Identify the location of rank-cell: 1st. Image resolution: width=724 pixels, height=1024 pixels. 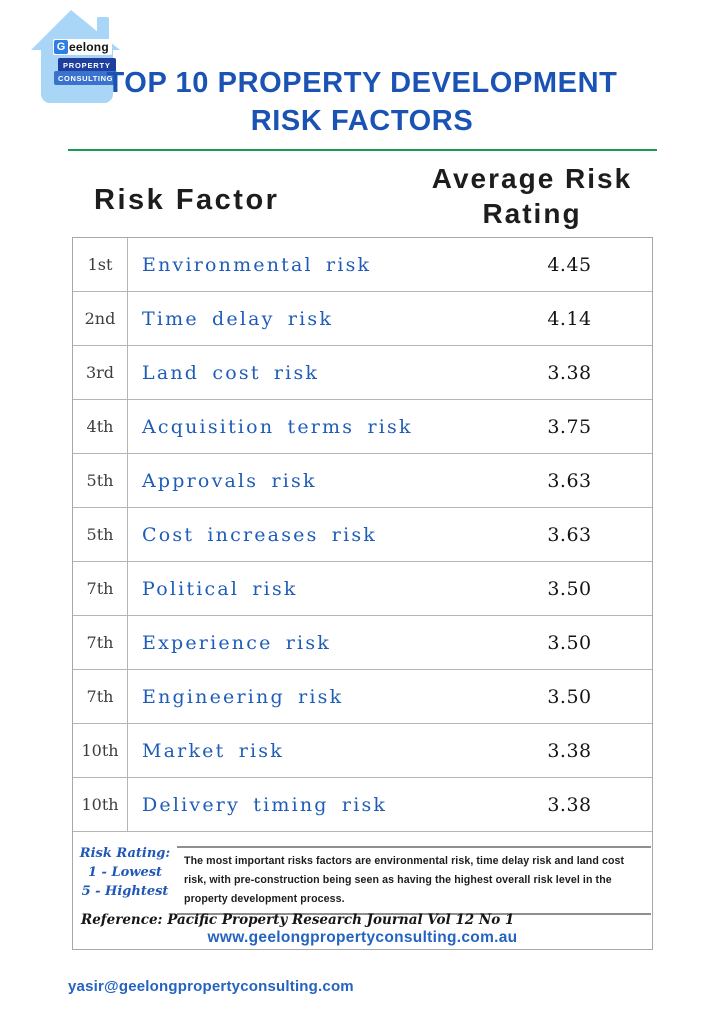
(100, 264).